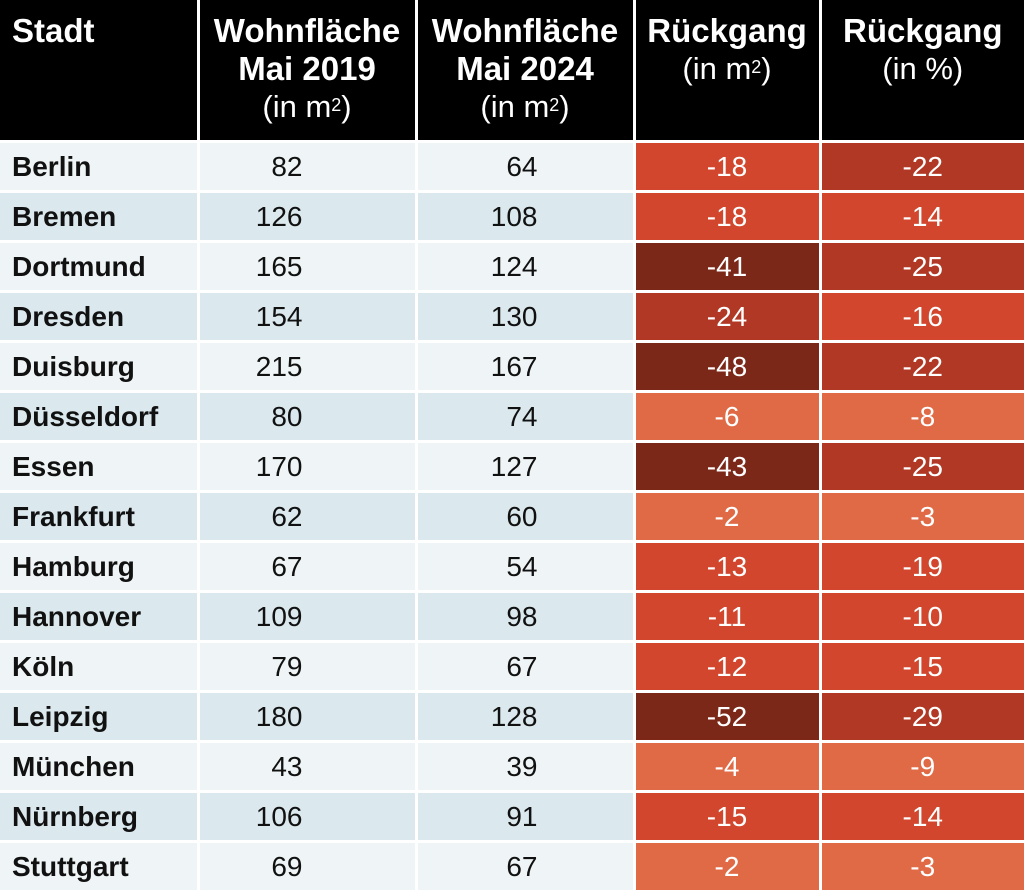 The image size is (1024, 893). What do you see at coordinates (727, 267) in the screenshot?
I see `decline-m2-cell: -41` at bounding box center [727, 267].